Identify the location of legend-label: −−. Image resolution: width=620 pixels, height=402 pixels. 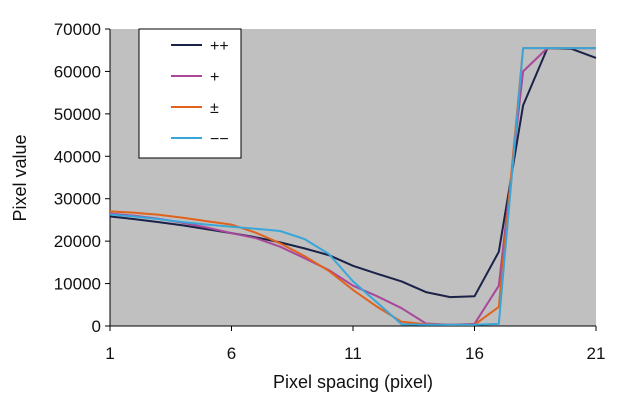
(219, 139).